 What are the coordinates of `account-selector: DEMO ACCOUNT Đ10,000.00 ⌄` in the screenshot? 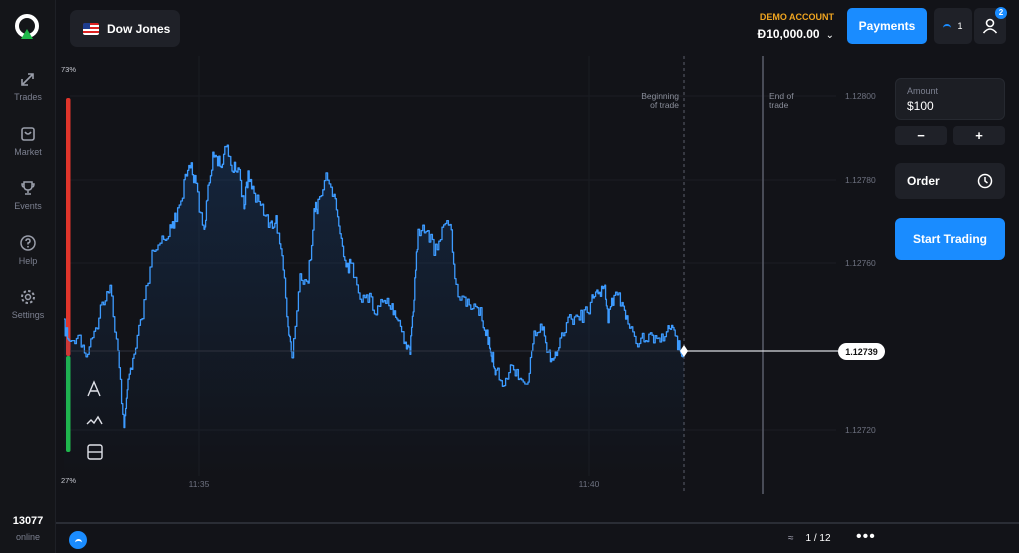 It's located at (796, 27).